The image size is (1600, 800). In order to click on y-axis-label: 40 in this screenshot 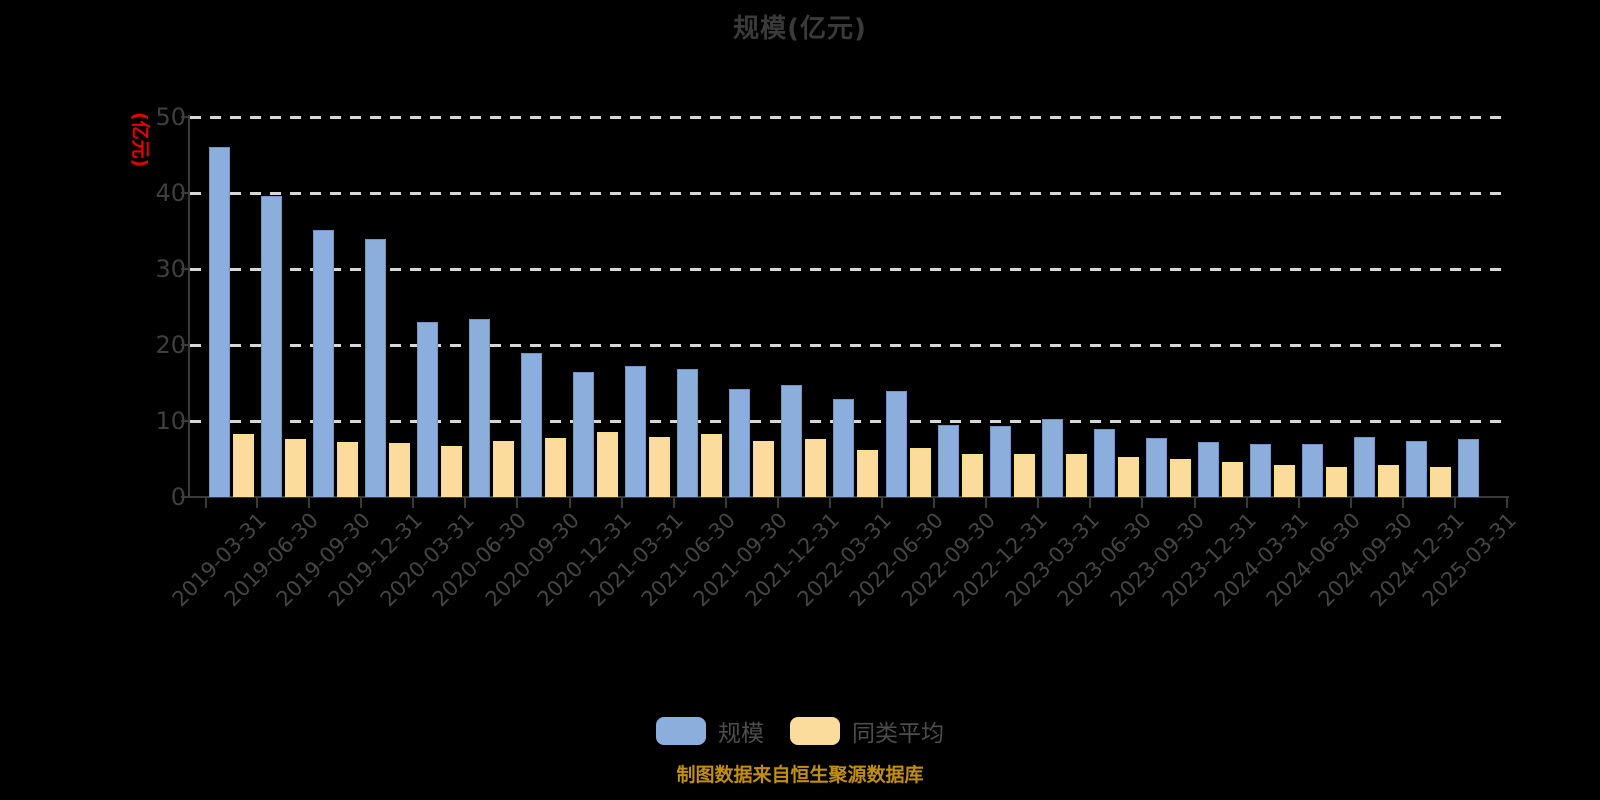, I will do `click(170, 193)`.